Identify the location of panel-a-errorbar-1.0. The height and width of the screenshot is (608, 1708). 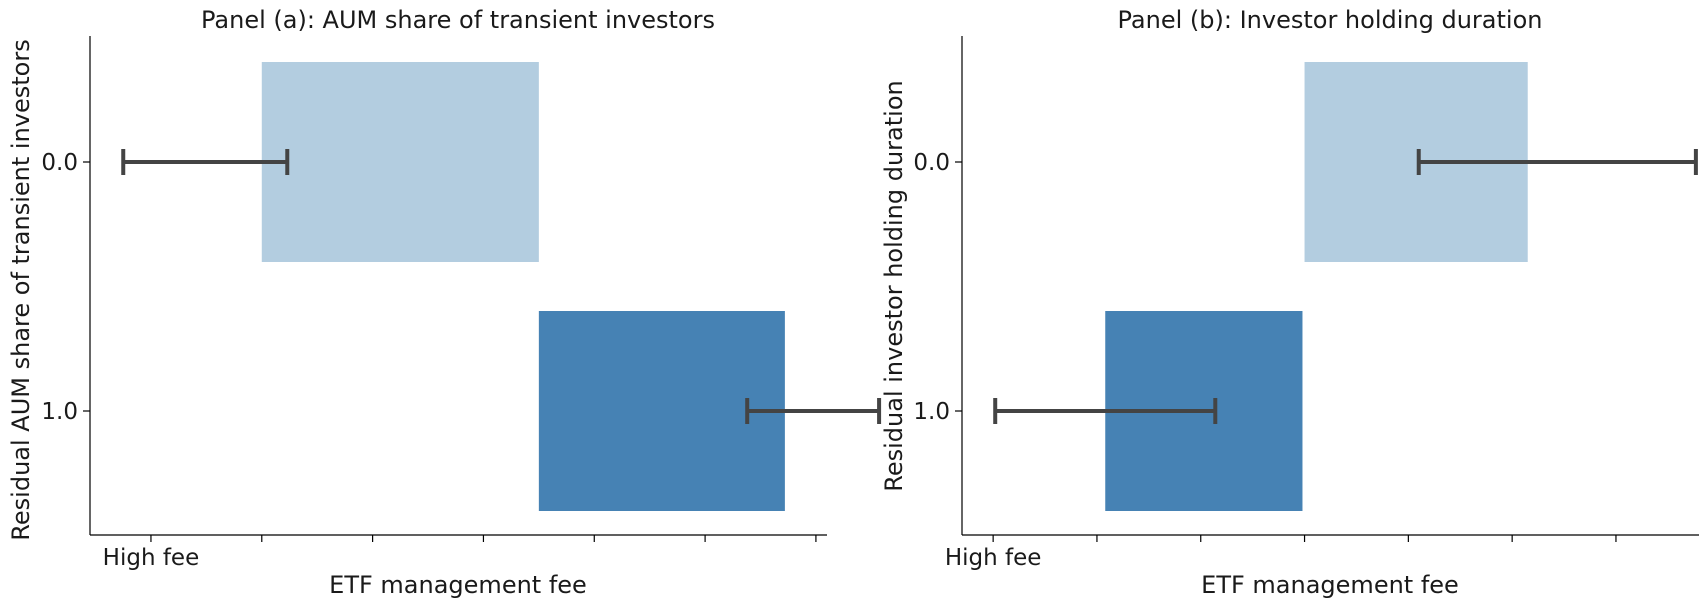
(813, 411).